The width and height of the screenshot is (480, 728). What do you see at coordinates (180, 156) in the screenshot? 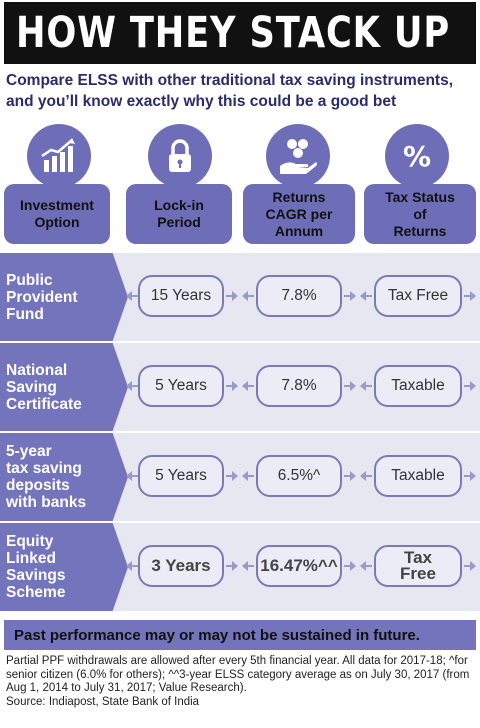
I see `lock-icon` at bounding box center [180, 156].